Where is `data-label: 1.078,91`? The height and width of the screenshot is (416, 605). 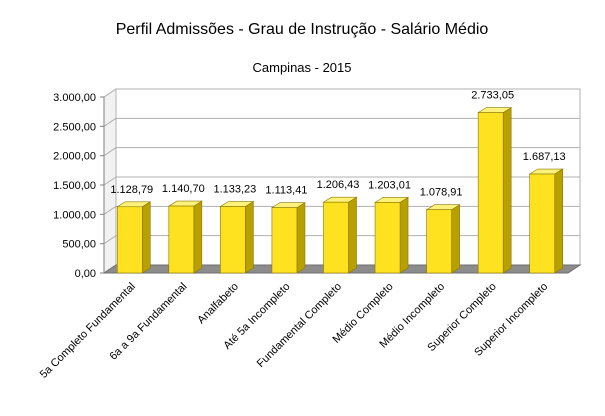
data-label: 1.078,91 is located at coordinates (441, 193).